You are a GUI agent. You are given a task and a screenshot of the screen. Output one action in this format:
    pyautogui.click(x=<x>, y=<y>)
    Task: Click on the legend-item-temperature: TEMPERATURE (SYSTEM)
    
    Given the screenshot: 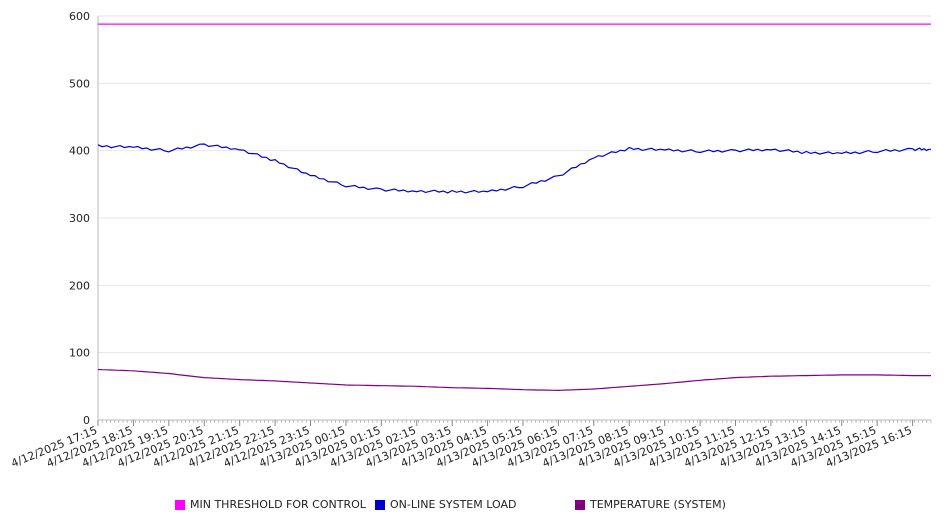 What is the action you would take?
    pyautogui.click(x=650, y=504)
    